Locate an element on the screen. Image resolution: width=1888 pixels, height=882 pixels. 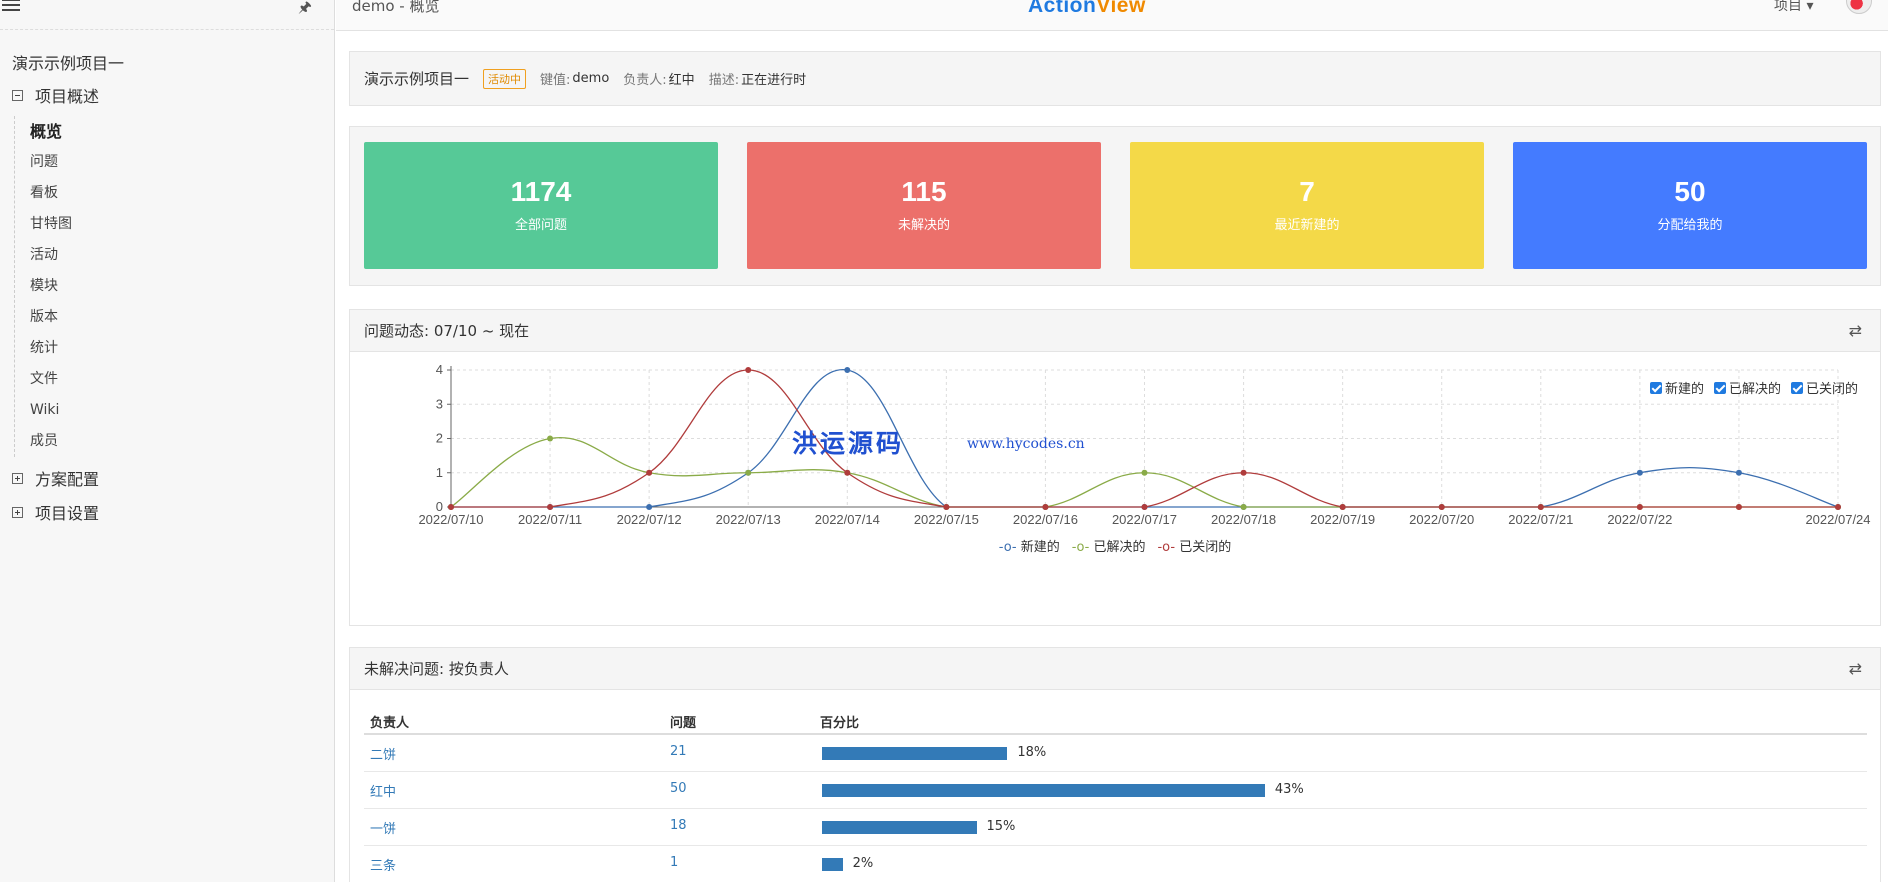
sidebar-group-overview: 项目概述 is located at coordinates (55, 95).